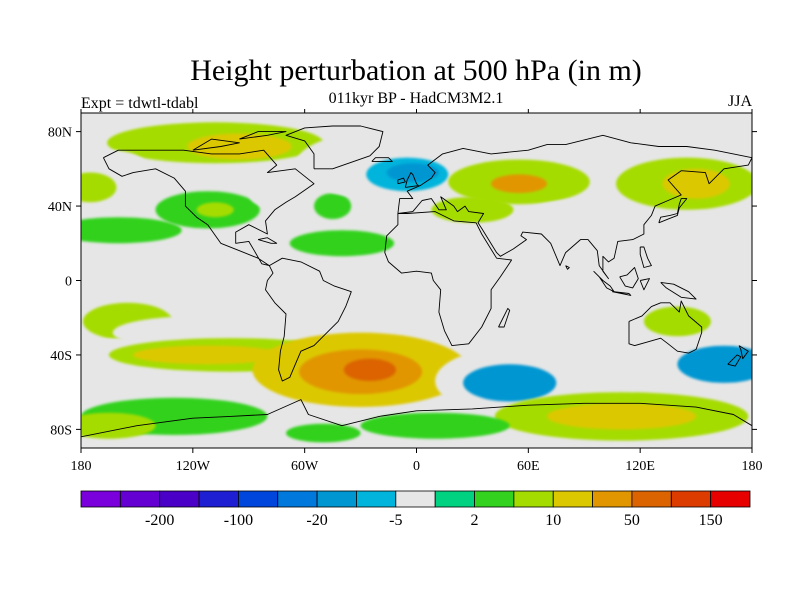 Image resolution: width=800 pixels, height=600 pixels. Describe the element at coordinates (475, 520) in the screenshot. I see `colorbar-label: 2` at that location.